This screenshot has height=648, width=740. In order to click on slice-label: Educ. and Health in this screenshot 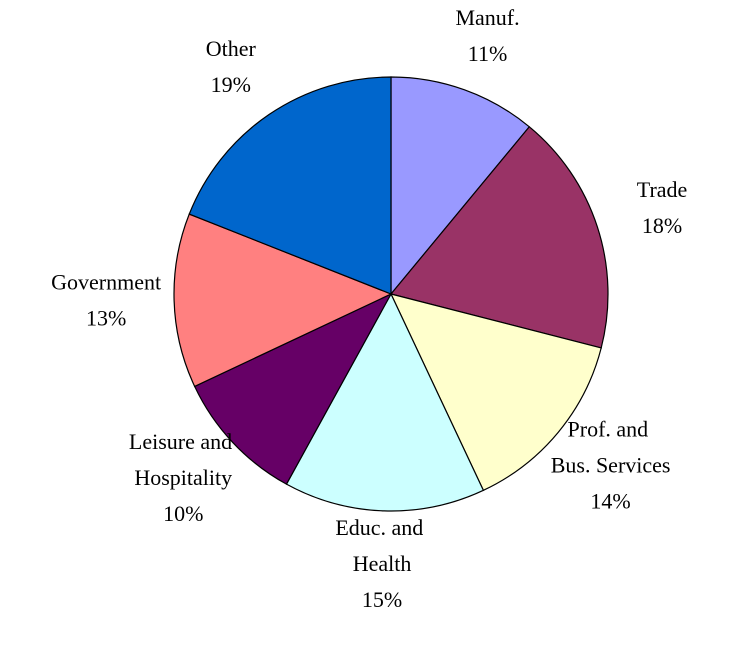, I will do `click(381, 545)`.